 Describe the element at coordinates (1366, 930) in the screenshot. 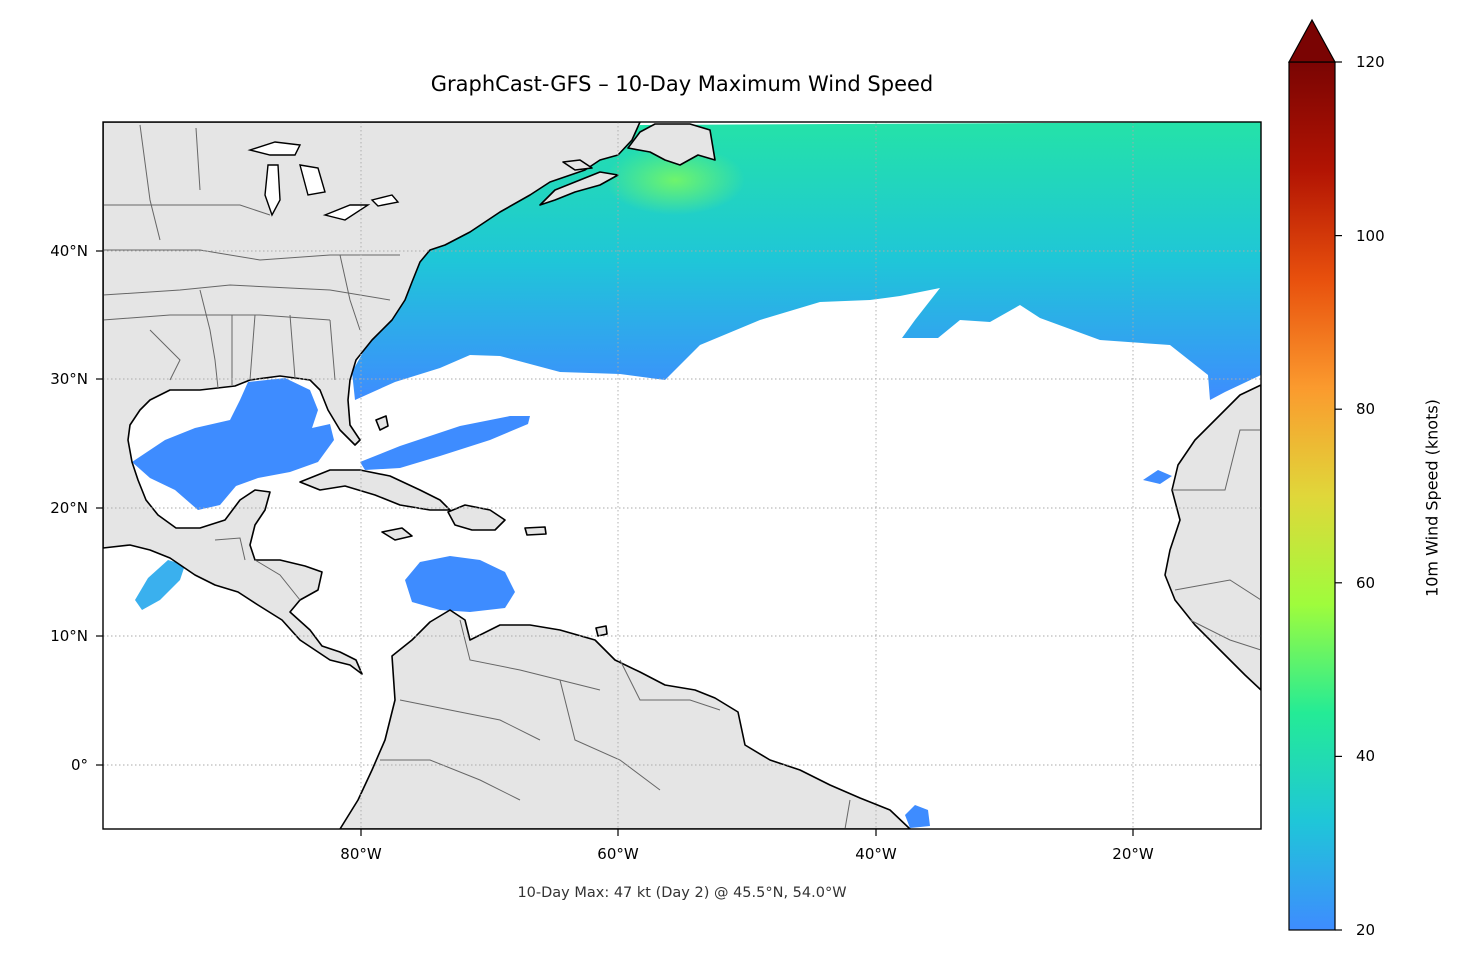

I see `colorbar-tick-label: 20` at that location.